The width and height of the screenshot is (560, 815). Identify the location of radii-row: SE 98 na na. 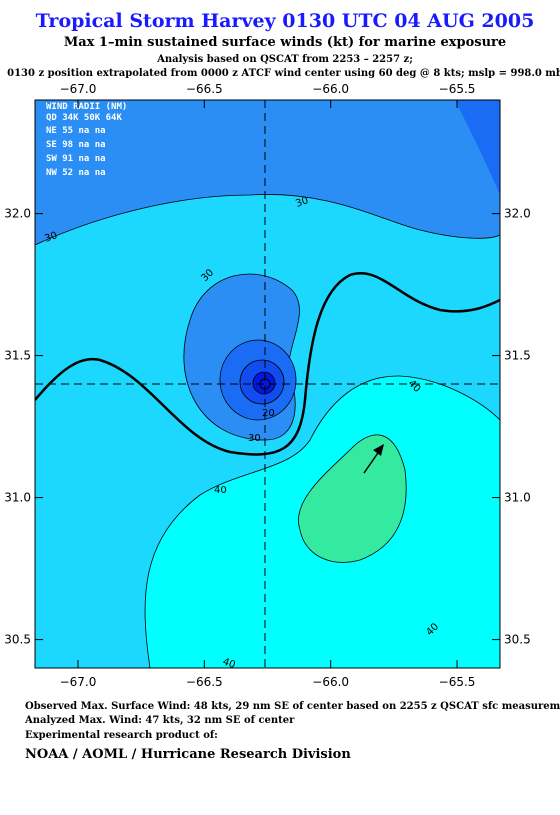
(76, 145).